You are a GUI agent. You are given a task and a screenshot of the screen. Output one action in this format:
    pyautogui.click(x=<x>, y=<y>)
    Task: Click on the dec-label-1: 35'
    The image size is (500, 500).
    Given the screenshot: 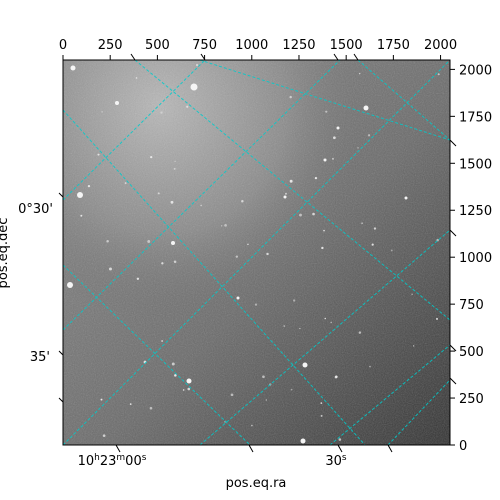 What is the action you would take?
    pyautogui.click(x=40, y=357)
    